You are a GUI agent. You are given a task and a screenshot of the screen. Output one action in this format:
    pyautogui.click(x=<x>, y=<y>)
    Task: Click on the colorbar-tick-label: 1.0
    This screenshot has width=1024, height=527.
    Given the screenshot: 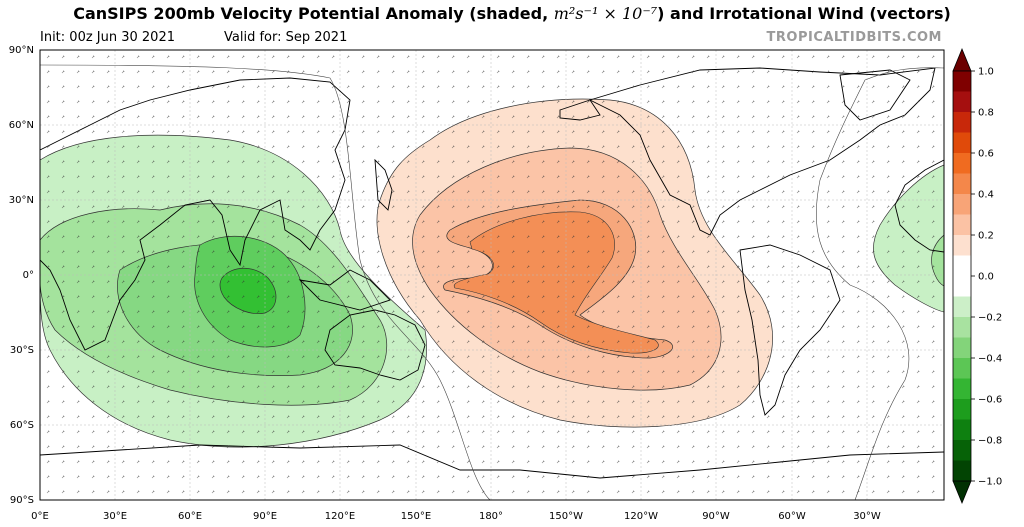 What is the action you would take?
    pyautogui.click(x=986, y=72)
    